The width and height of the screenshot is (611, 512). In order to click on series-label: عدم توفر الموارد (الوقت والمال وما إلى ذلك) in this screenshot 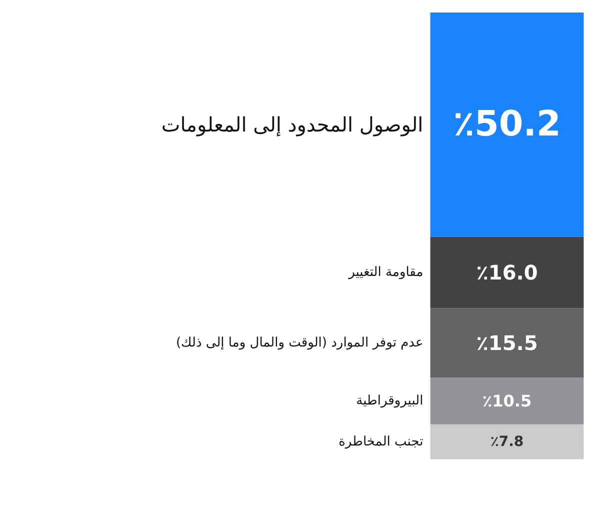, I will do `click(300, 342)`.